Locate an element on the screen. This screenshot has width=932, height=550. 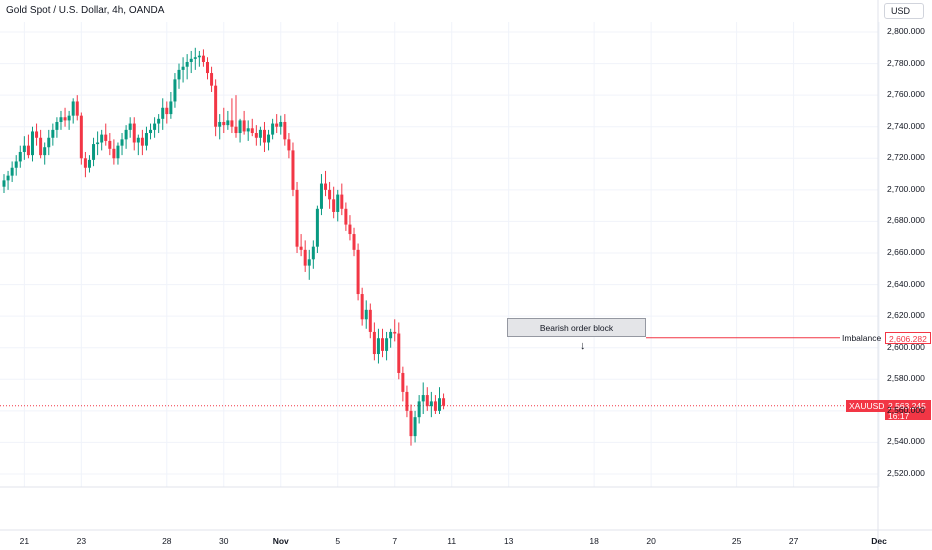
current-price-tag: 2,563.245 16:17 is located at coordinates (908, 410).